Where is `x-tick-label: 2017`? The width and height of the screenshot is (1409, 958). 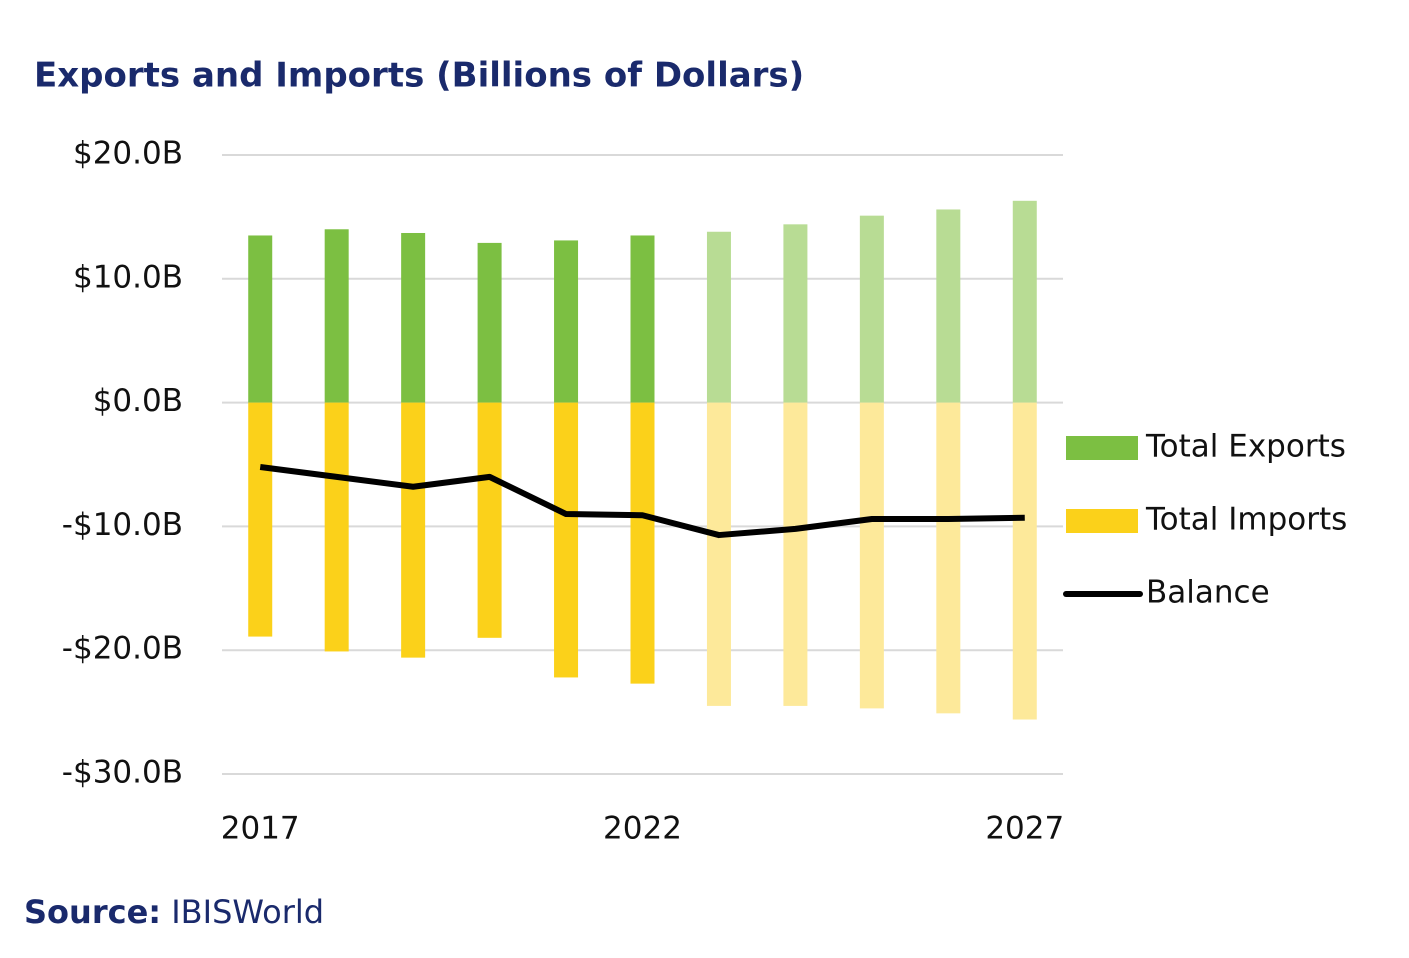 x-tick-label: 2017 is located at coordinates (260, 829).